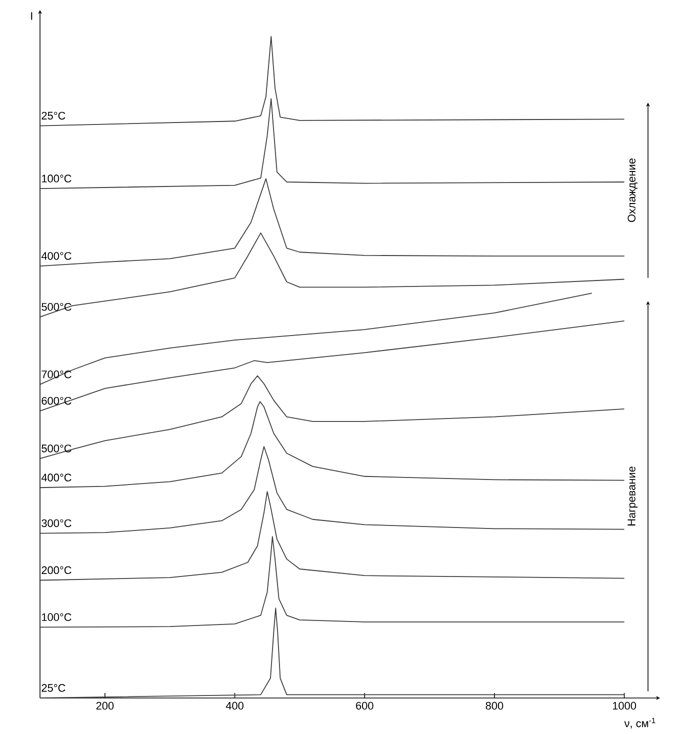  What do you see at coordinates (235, 706) in the screenshot?
I see `x-tick-label: 400` at bounding box center [235, 706].